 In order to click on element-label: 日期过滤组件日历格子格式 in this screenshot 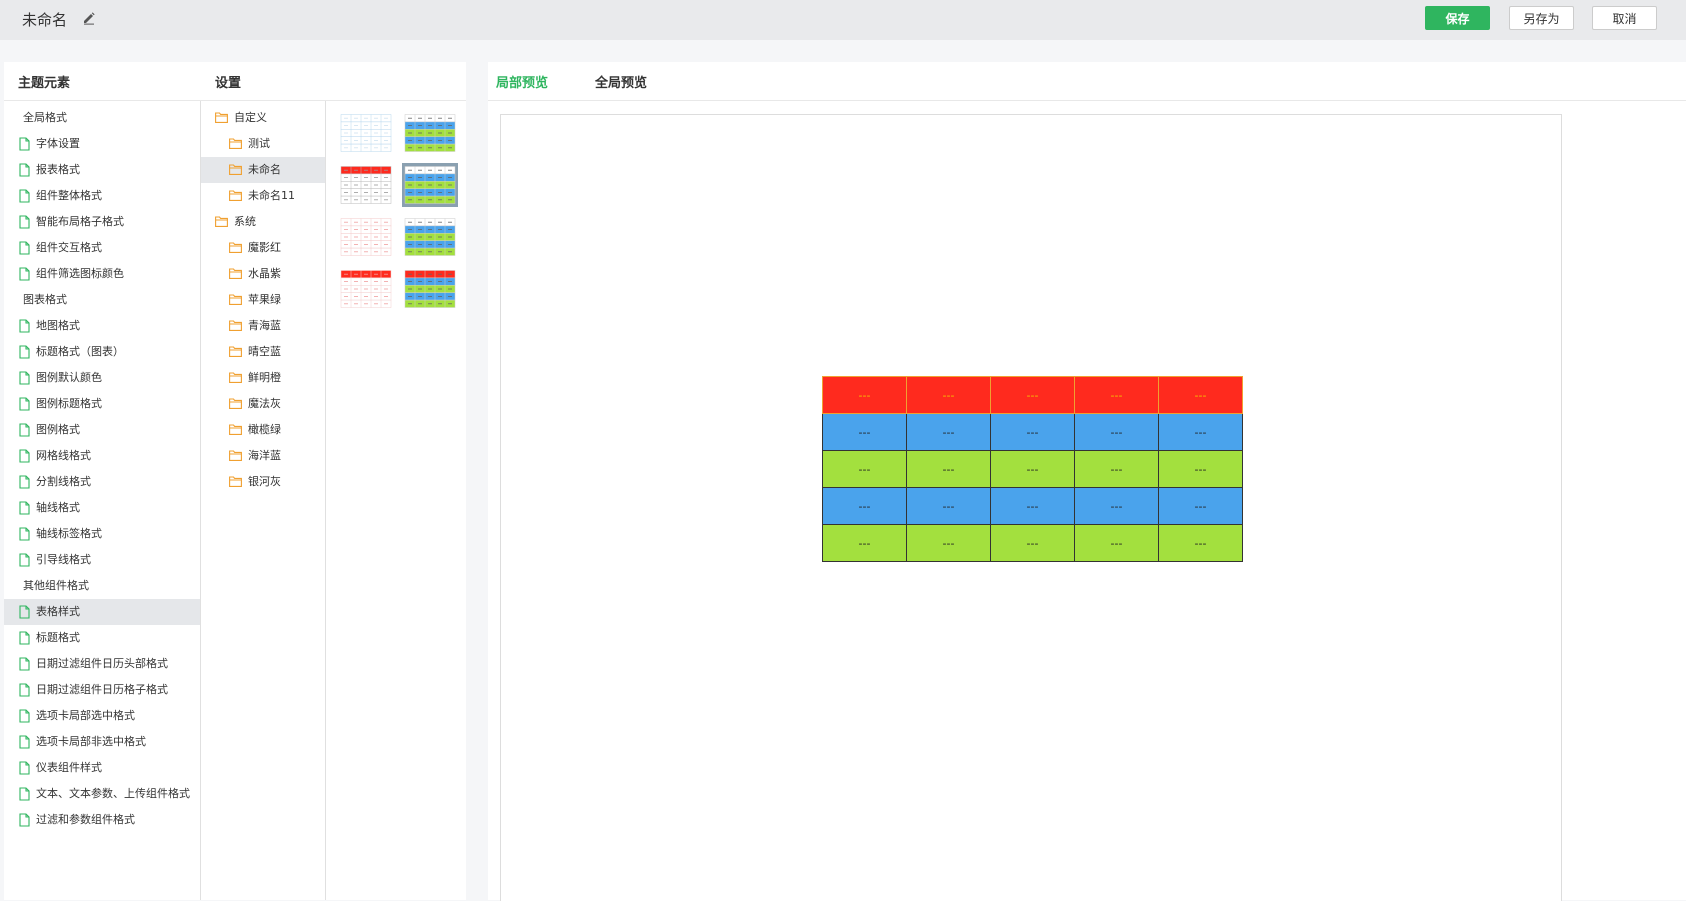, I will do `click(102, 689)`.